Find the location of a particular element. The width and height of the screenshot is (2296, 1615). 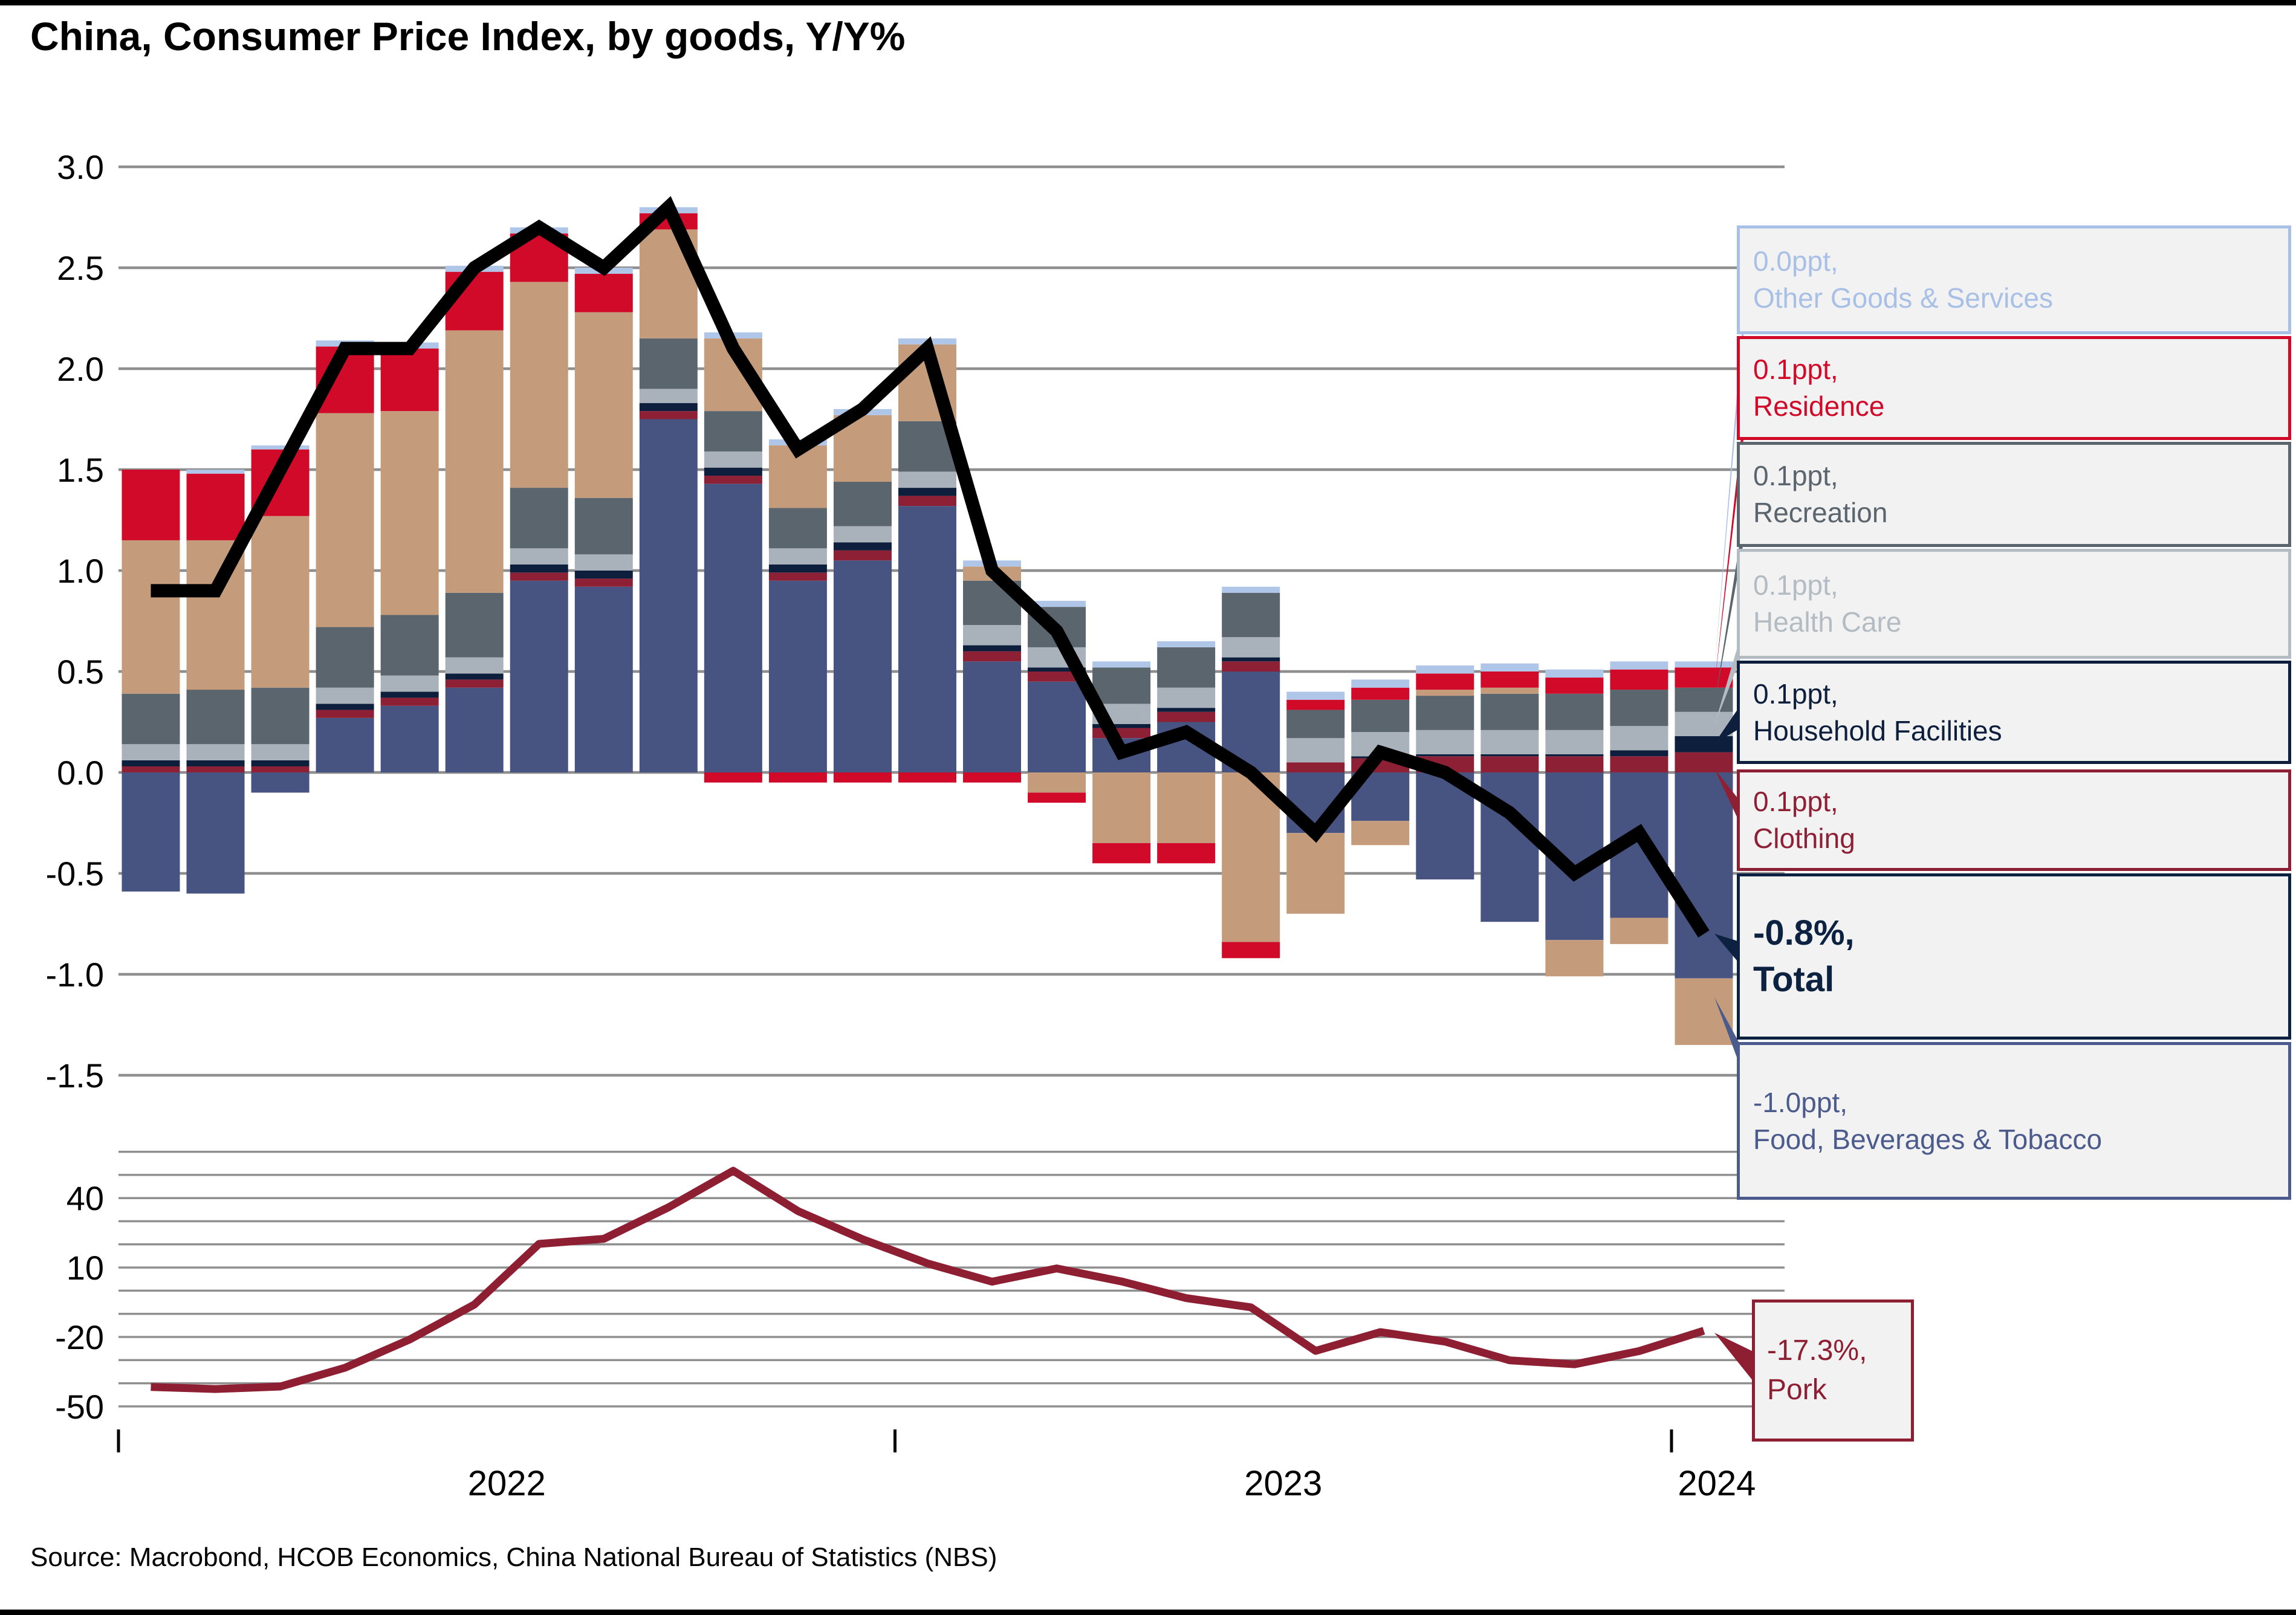

legend-value: 0.0ppt, is located at coordinates (1795, 261).